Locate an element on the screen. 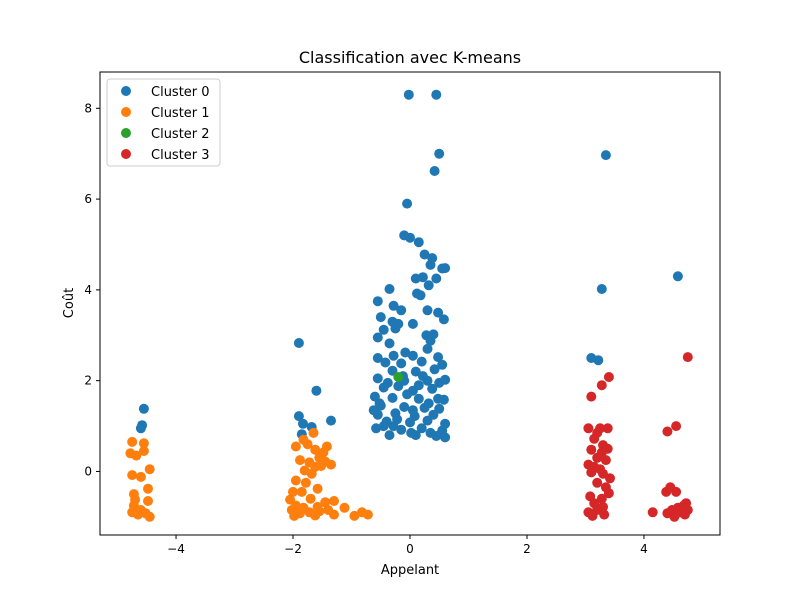 The image size is (800, 604). legend-label: Cluster 1 is located at coordinates (180, 113).